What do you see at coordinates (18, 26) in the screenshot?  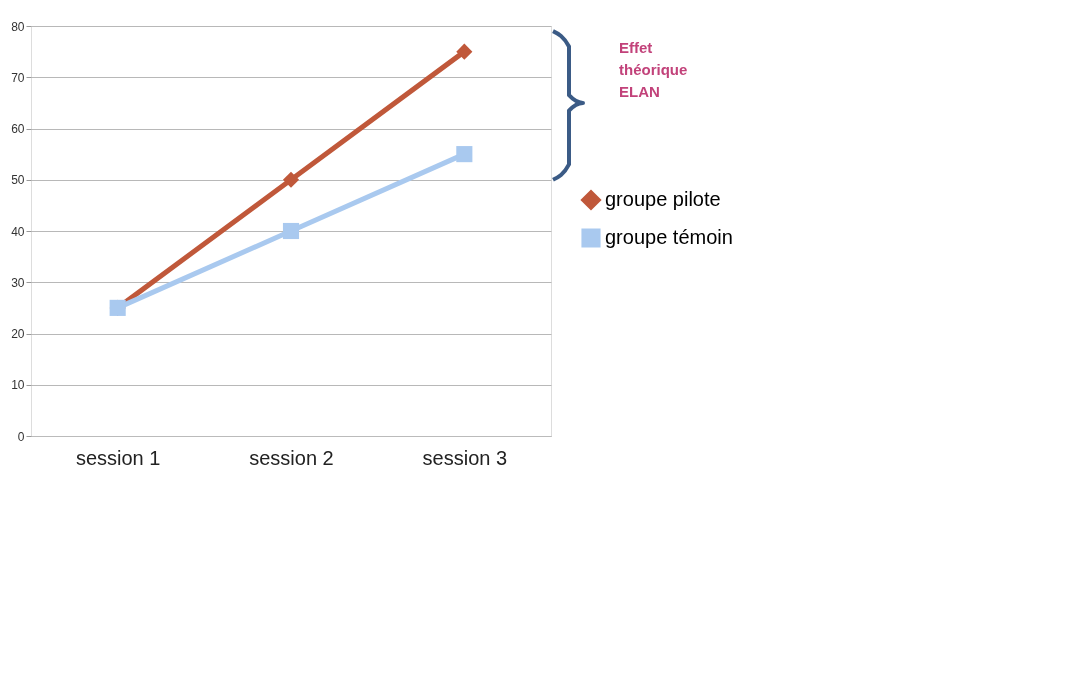 I see `y-tick-label: 80` at bounding box center [18, 26].